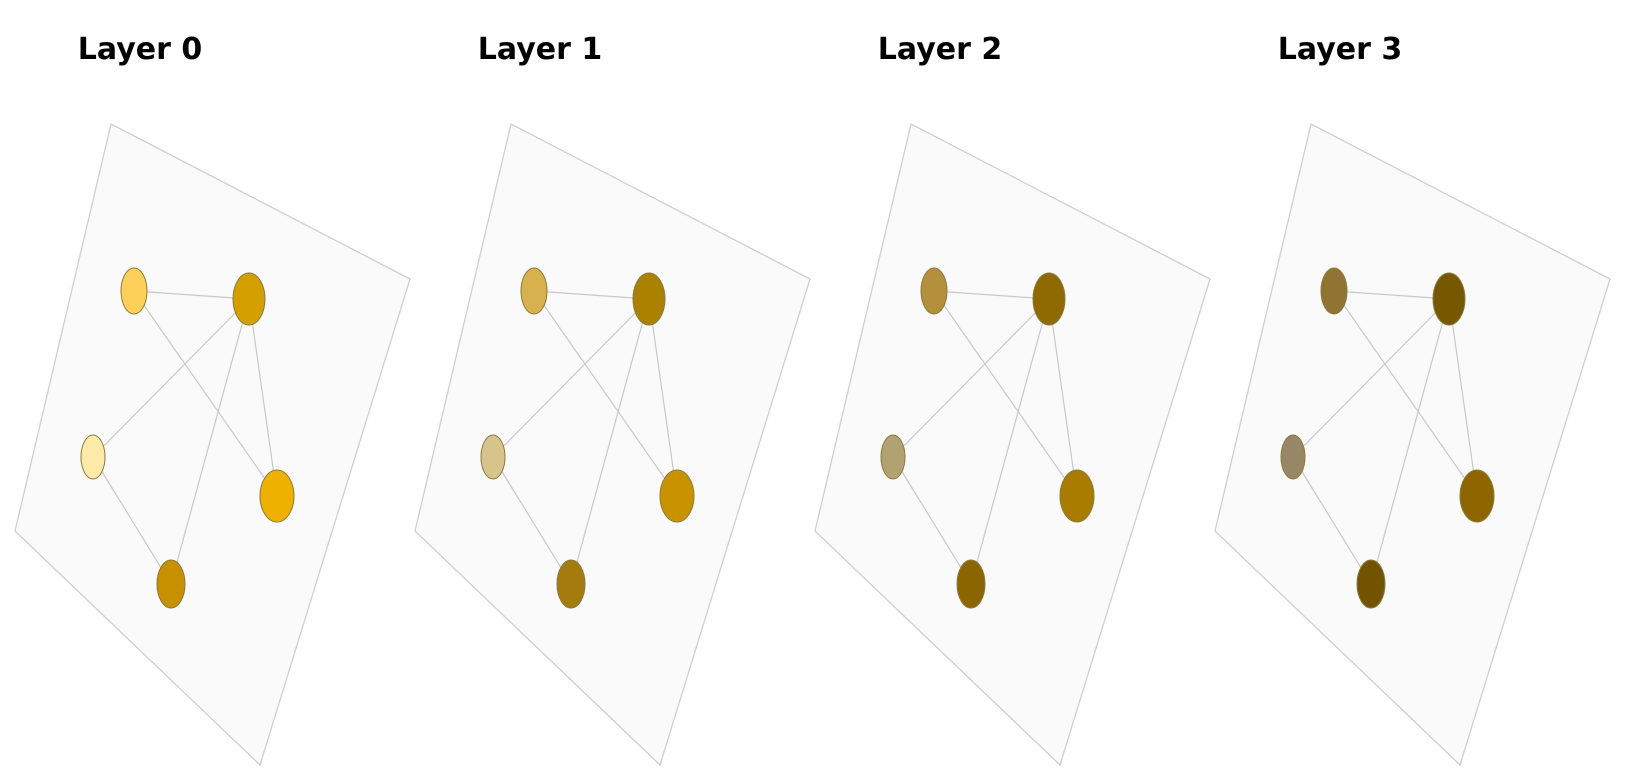  Describe the element at coordinates (1340, 49) in the screenshot. I see `layer-title: Layer 3` at that location.